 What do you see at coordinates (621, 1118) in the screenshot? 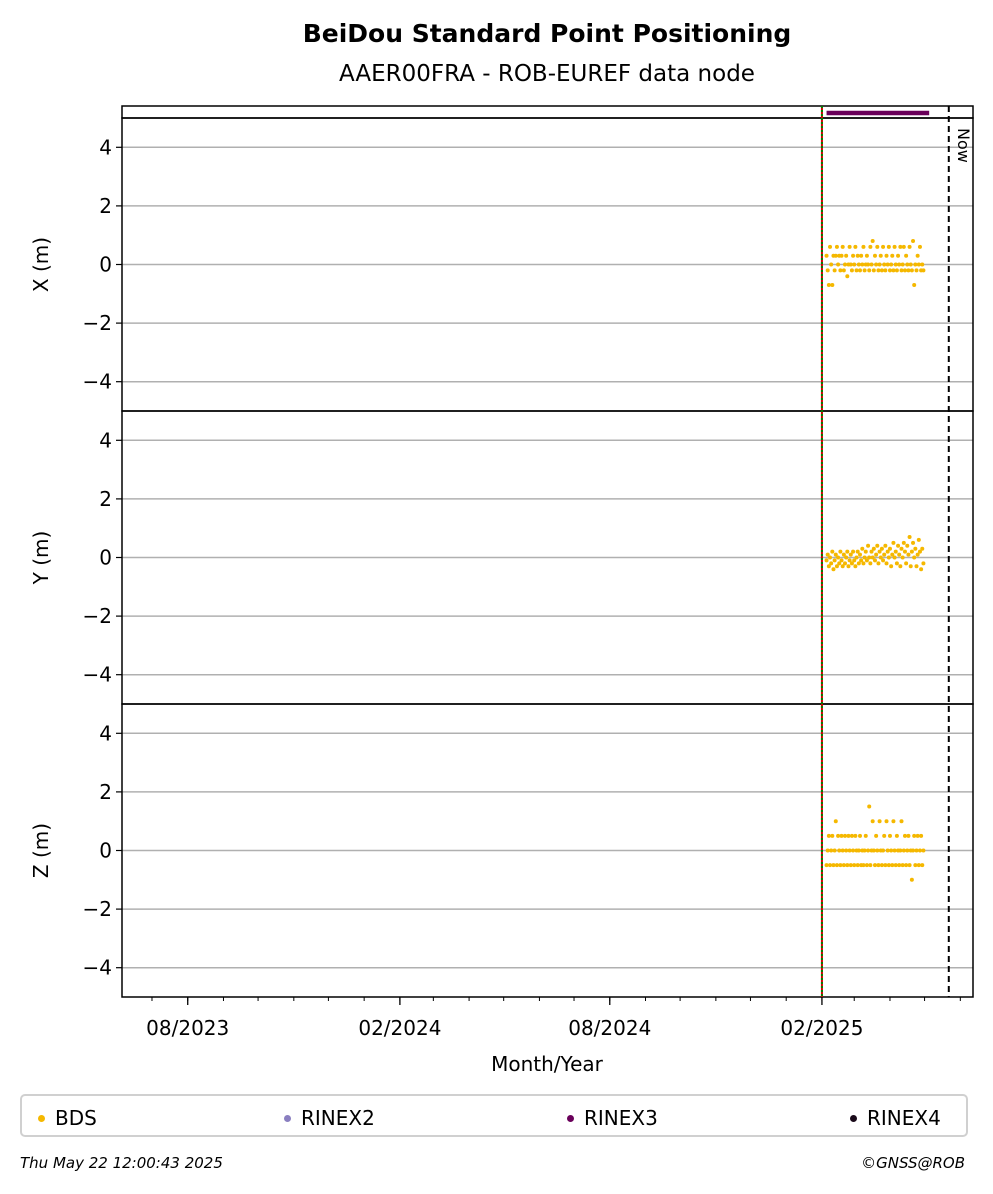
I see `legend-label-rinex3: RINEX3` at bounding box center [621, 1118].